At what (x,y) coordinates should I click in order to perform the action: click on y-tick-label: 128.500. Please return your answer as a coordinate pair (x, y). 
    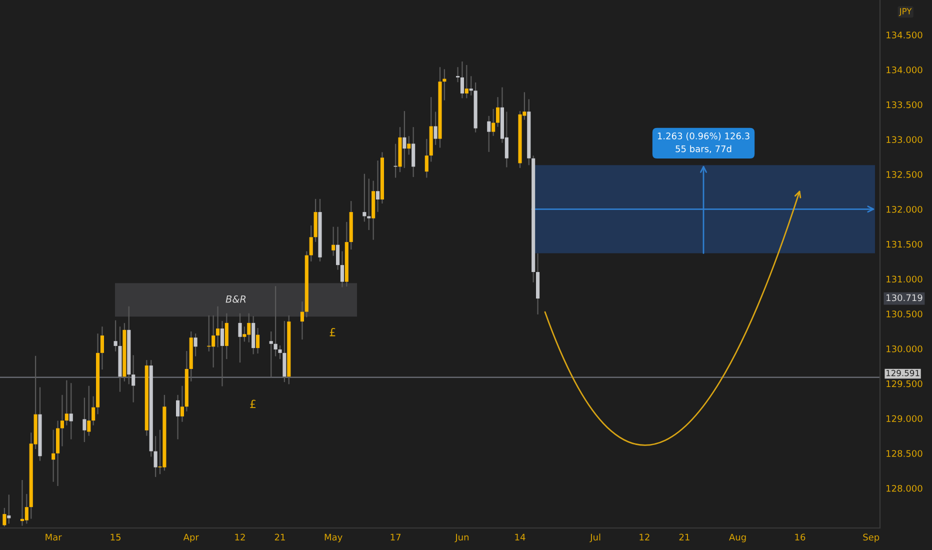
    Looking at the image, I should click on (904, 453).